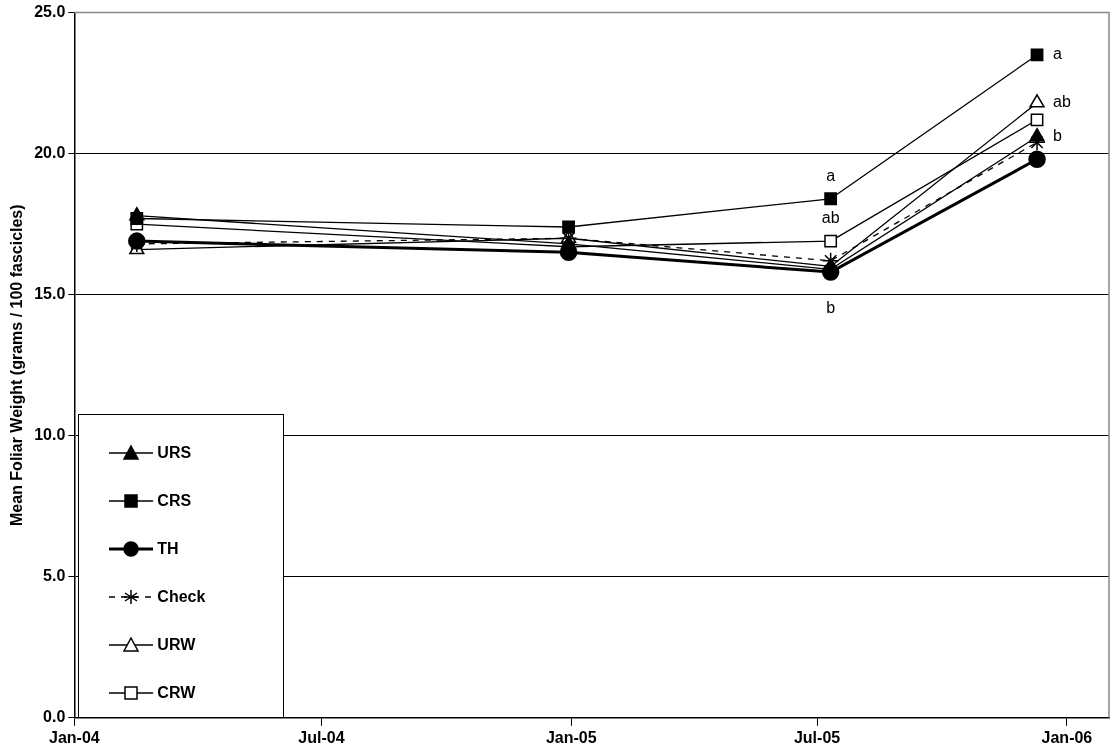  What do you see at coordinates (174, 452) in the screenshot?
I see `legend-label: URS` at bounding box center [174, 452].